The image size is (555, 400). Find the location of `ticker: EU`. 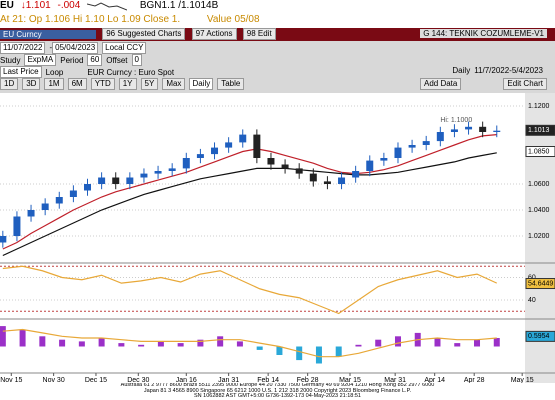

ticker: EU is located at coordinates (7, 5).